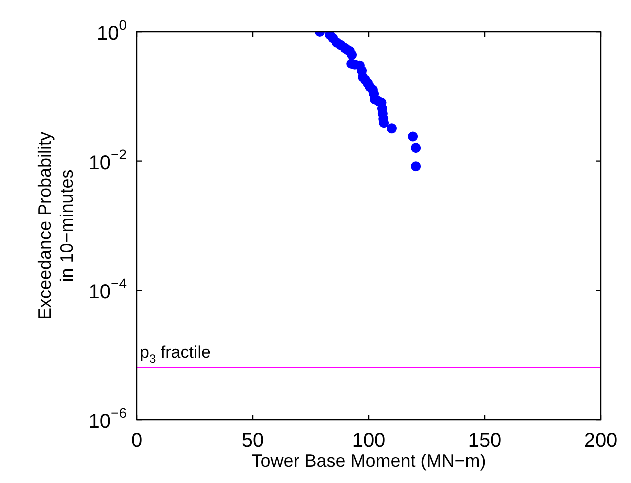 This screenshot has height=483, width=631. What do you see at coordinates (137, 441) in the screenshot?
I see `x-tick-label: 0` at bounding box center [137, 441].